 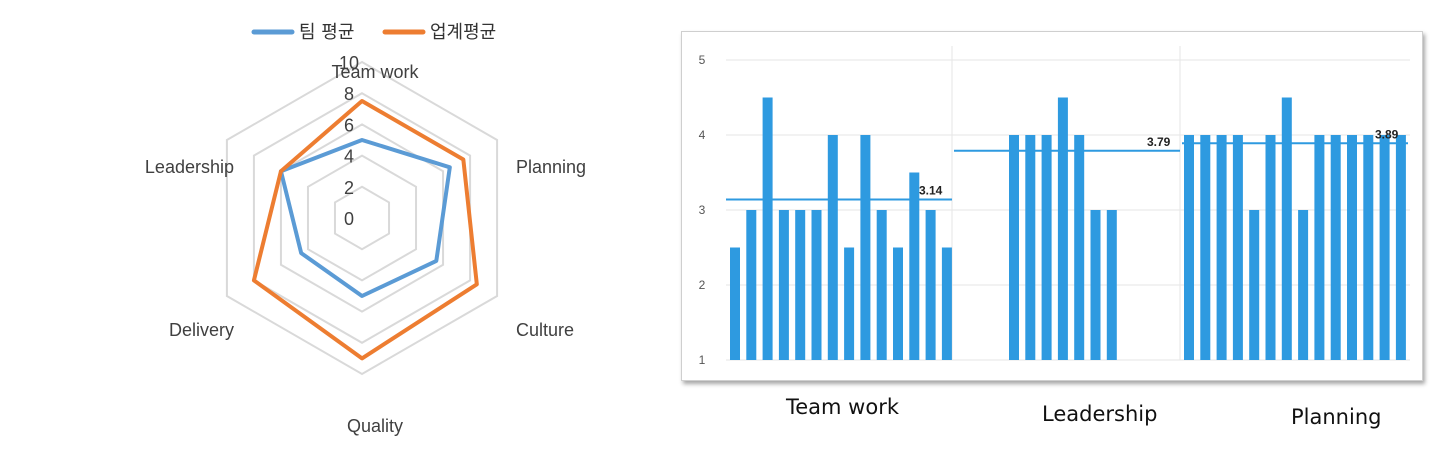 What do you see at coordinates (702, 60) in the screenshot?
I see `bar-y-tick-label: 5` at bounding box center [702, 60].